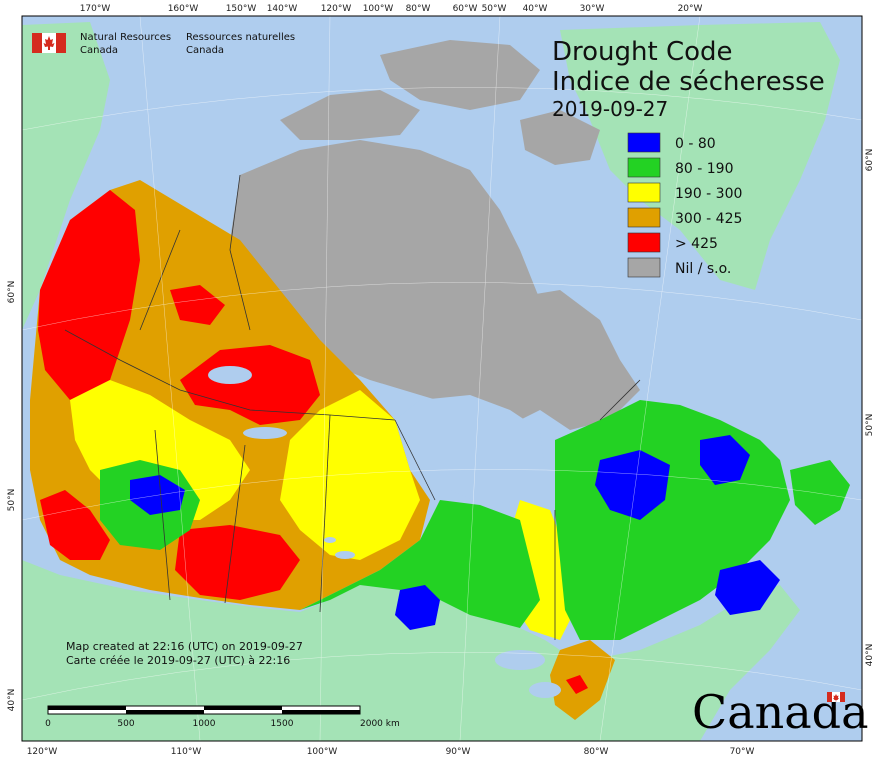  What do you see at coordinates (690, 9) in the screenshot?
I see `tick-top-11: 20°W` at bounding box center [690, 9].